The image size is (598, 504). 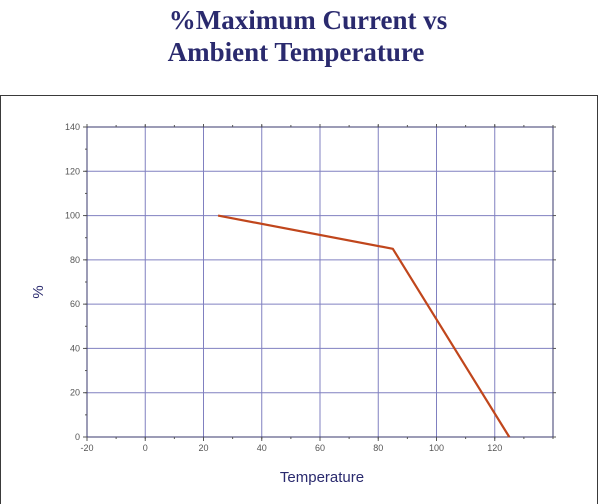 I want to click on x-tick-label: 20, so click(x=203, y=448).